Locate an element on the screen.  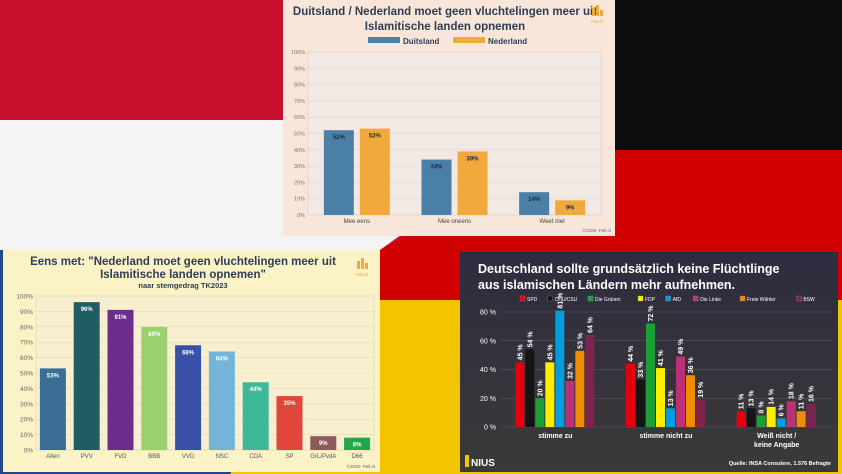
x-tick-label: CDA is located at coordinates (255, 457).